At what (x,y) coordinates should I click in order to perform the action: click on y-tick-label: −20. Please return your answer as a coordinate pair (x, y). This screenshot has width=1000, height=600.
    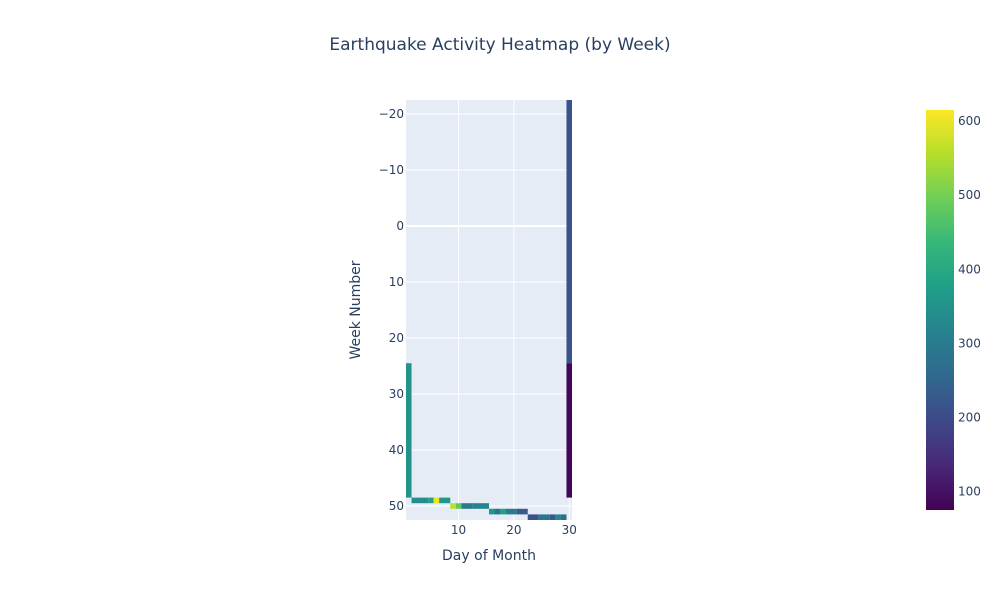
    Looking at the image, I should click on (391, 114).